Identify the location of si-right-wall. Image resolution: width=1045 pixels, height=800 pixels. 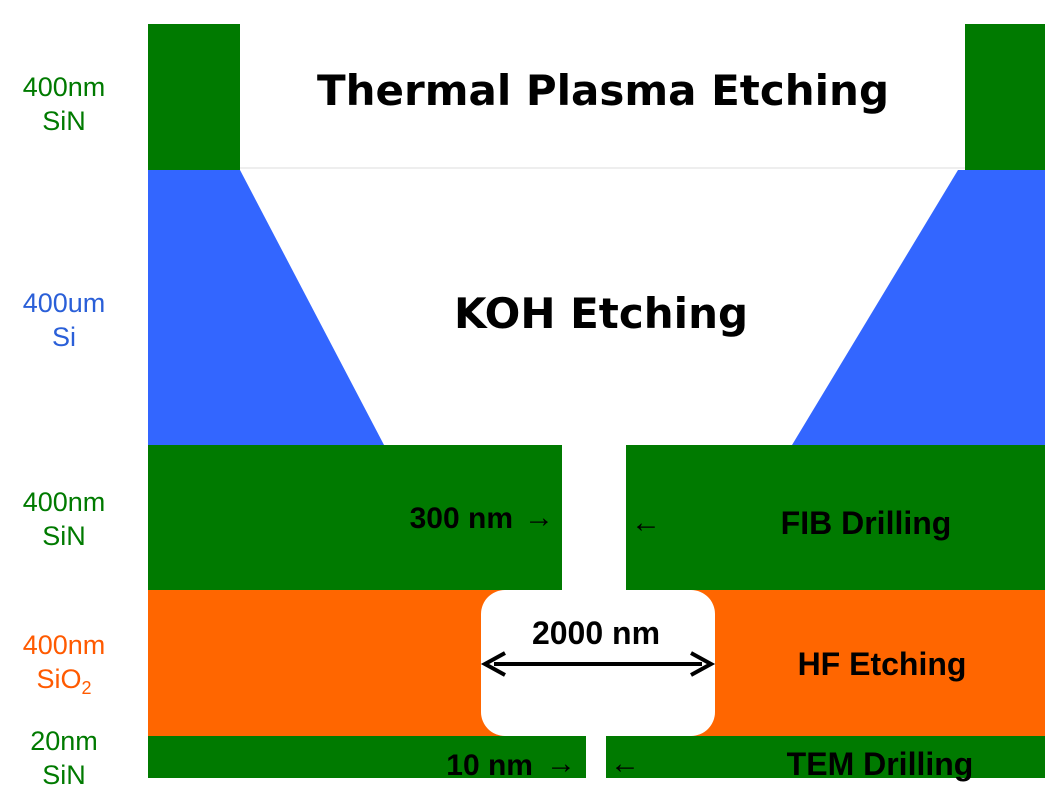
(918, 307).